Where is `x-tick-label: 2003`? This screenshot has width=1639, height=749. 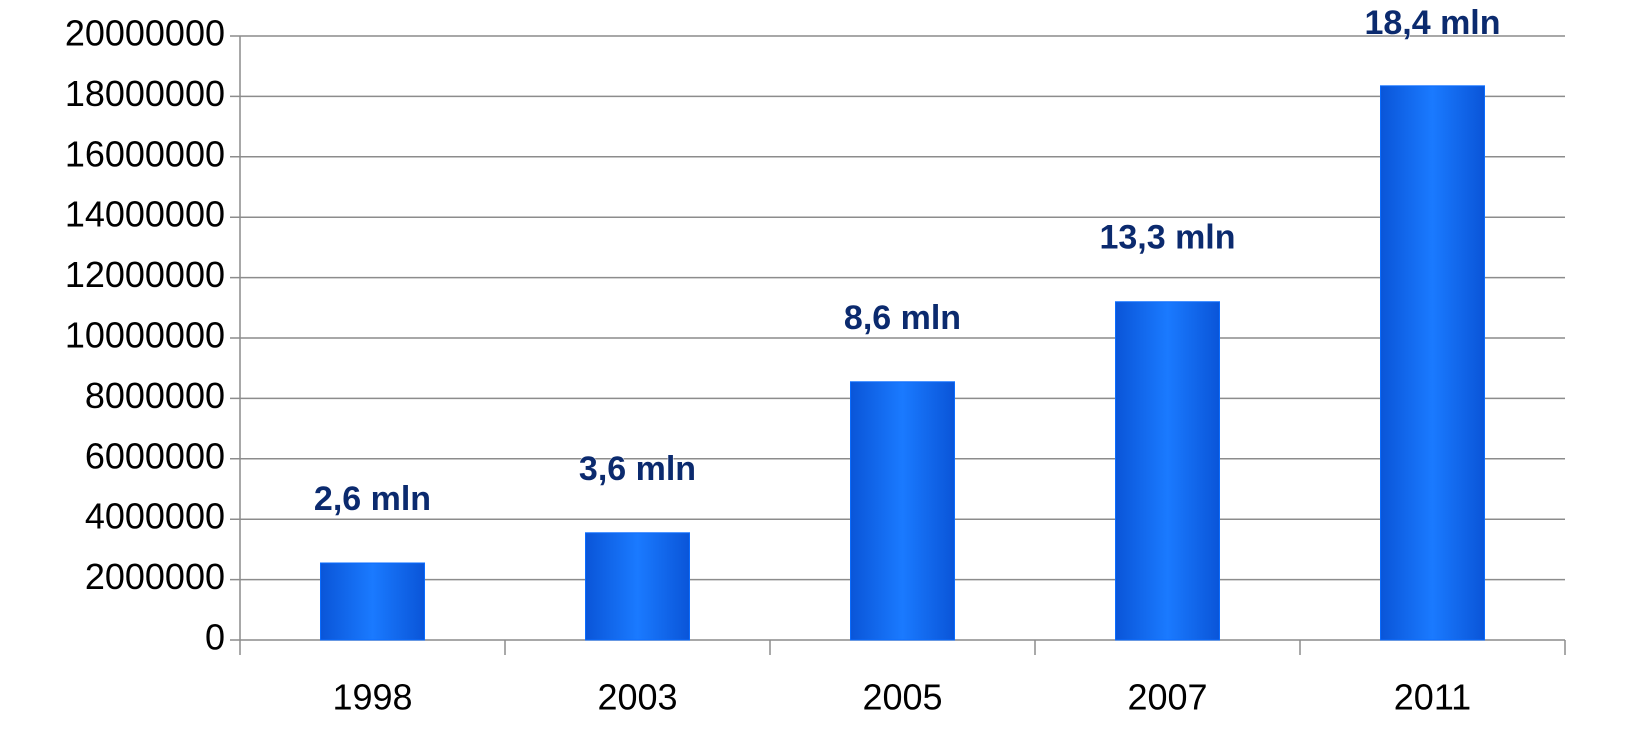 x-tick-label: 2003 is located at coordinates (637, 697).